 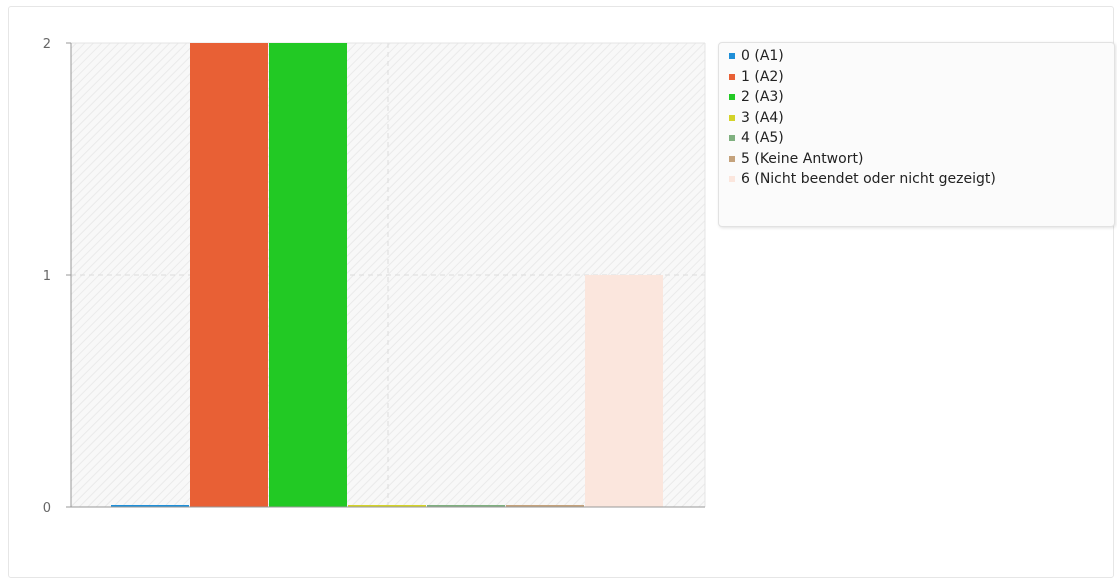 What do you see at coordinates (921, 159) in the screenshot?
I see `legend-item-5: 5 (Keine Antwort)` at bounding box center [921, 159].